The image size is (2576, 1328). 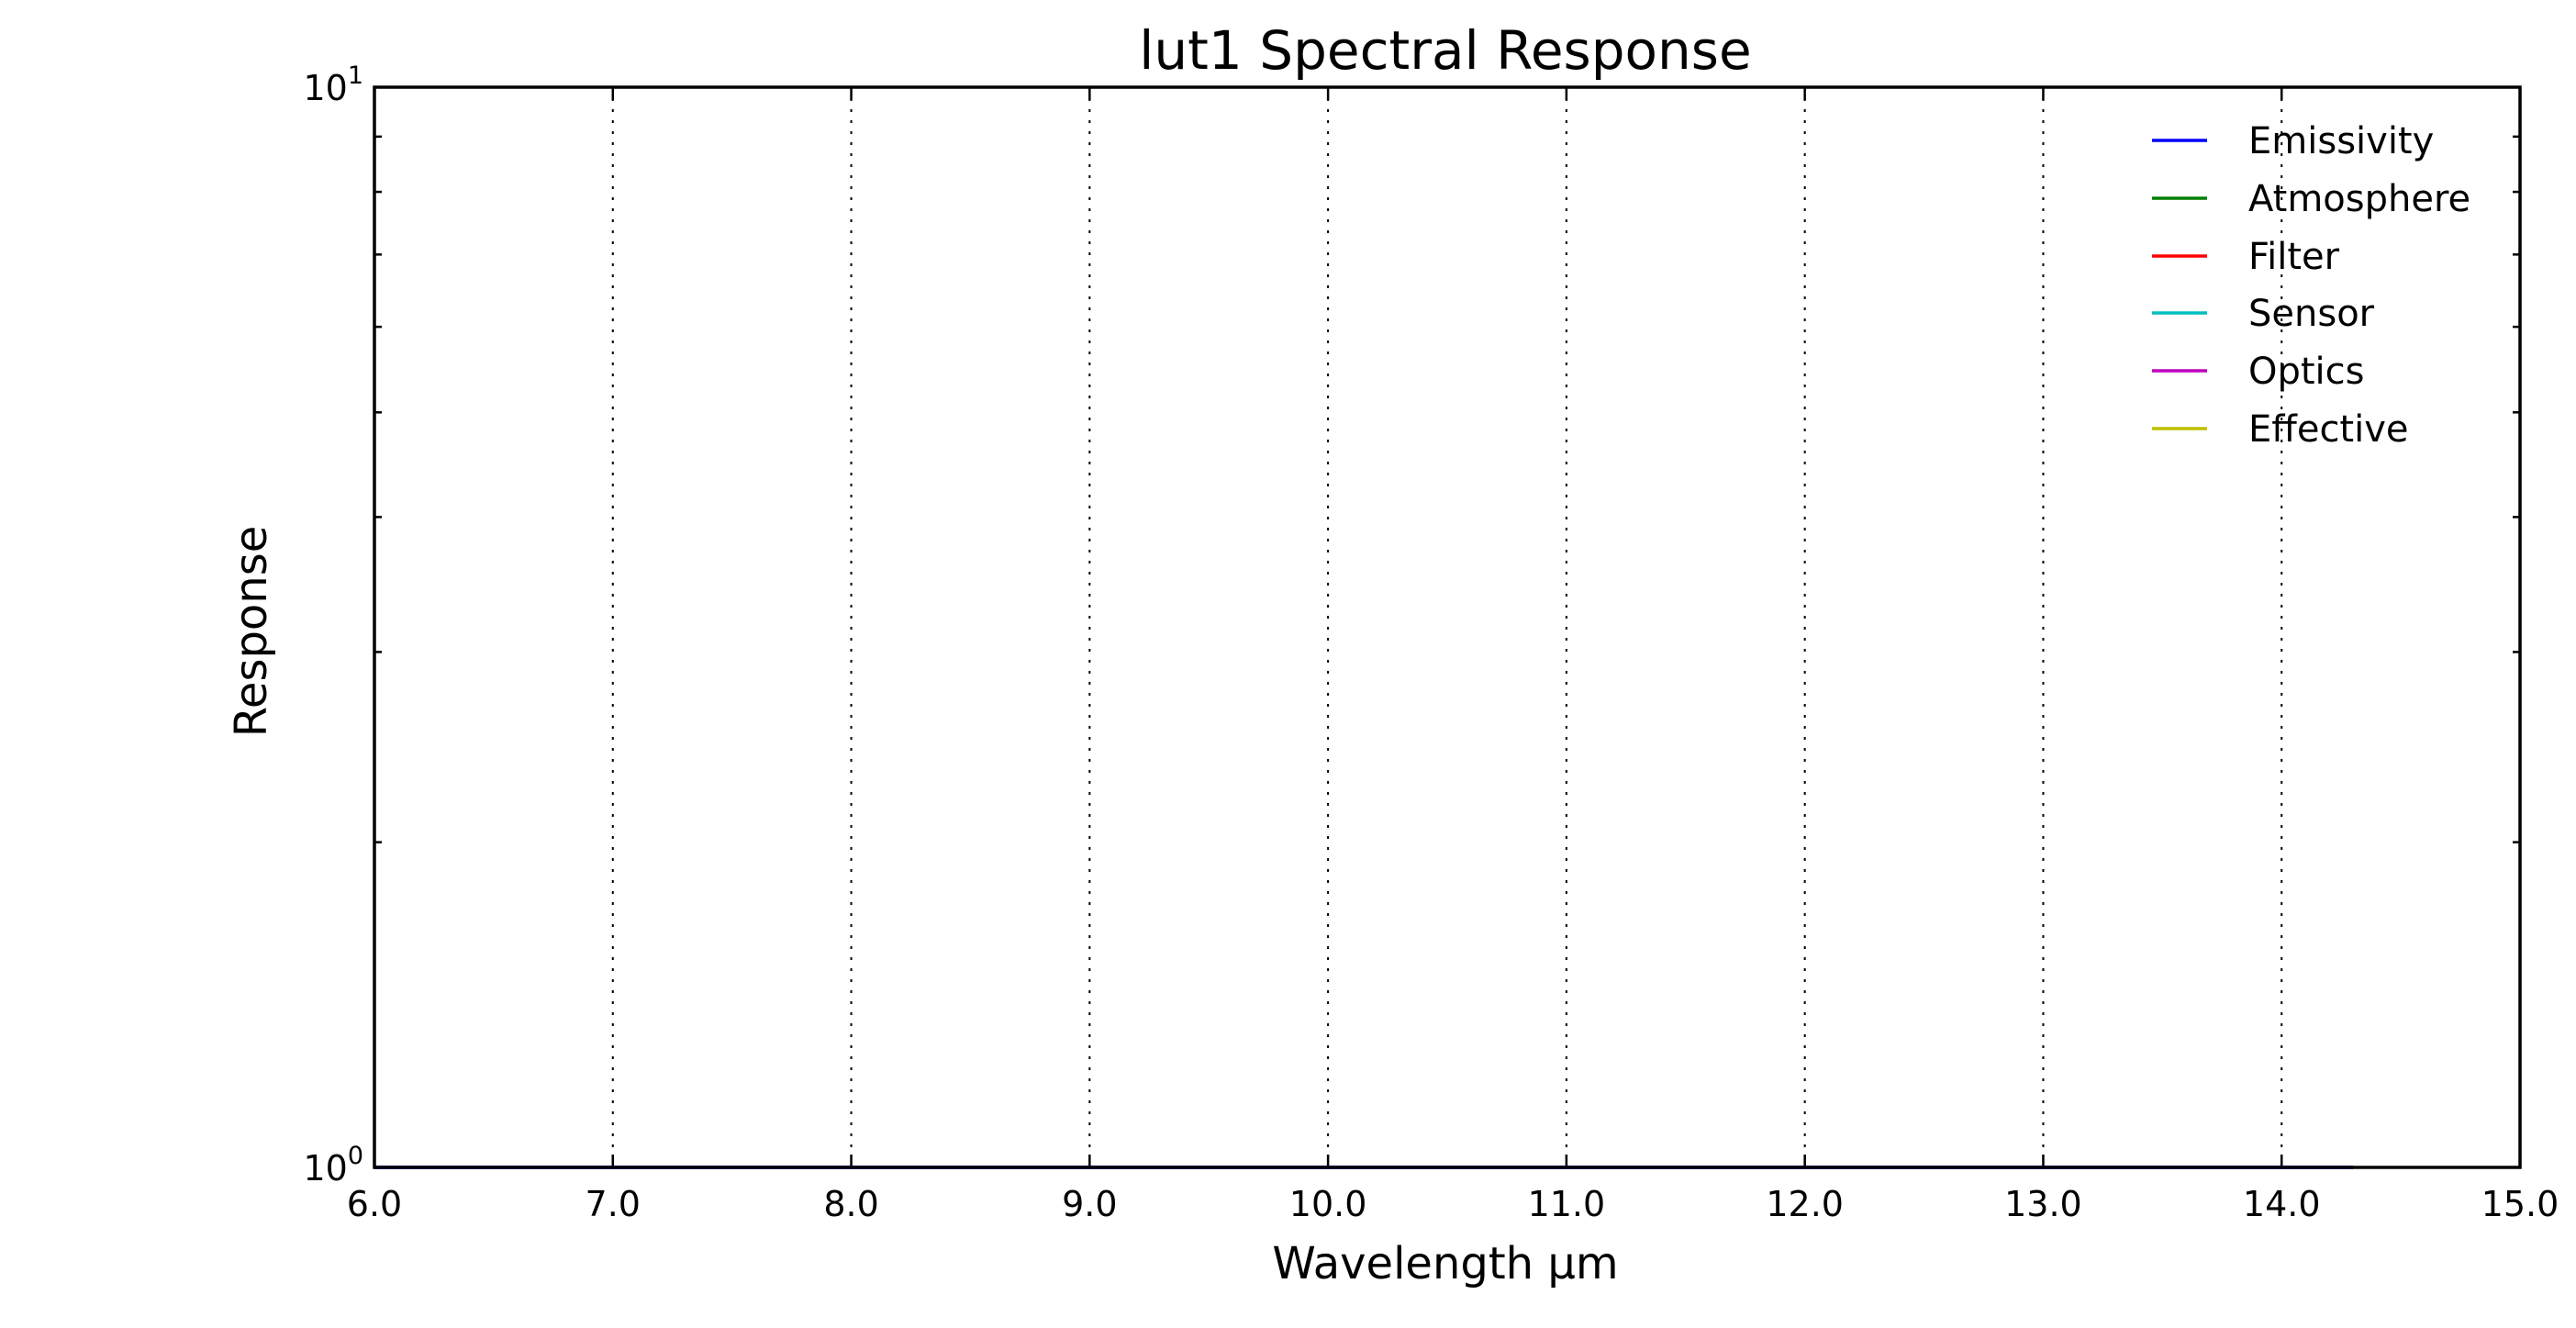 I want to click on legend-label: Atmosphere, so click(x=2359, y=199).